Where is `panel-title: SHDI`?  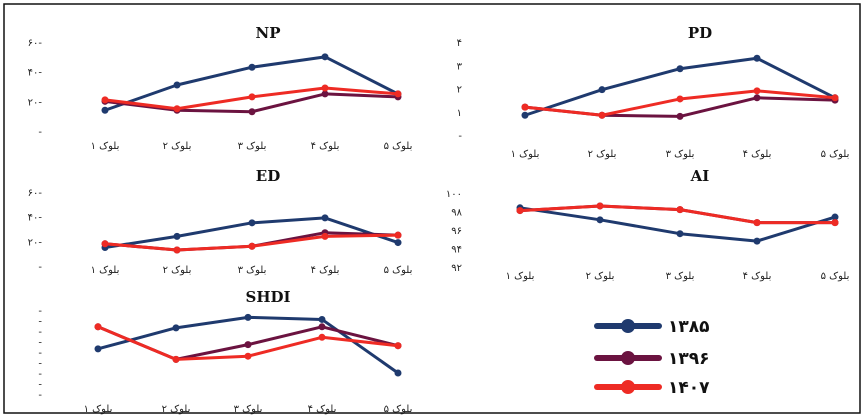 panel-title: SHDI is located at coordinates (267, 297).